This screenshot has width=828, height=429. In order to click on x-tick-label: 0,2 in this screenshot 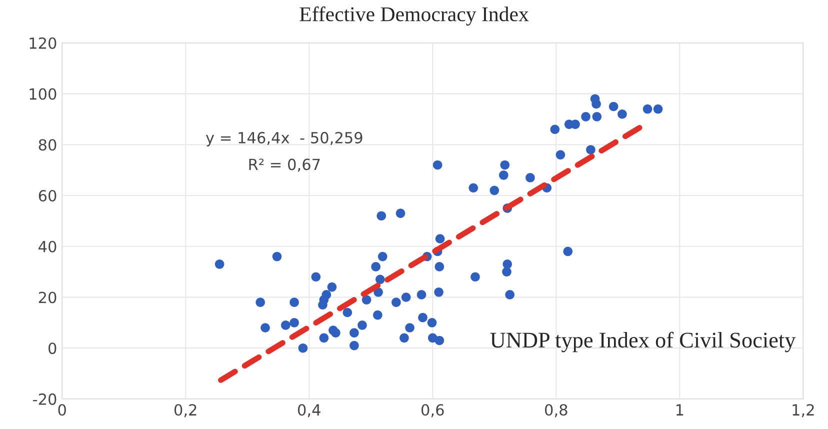, I will do `click(185, 411)`.